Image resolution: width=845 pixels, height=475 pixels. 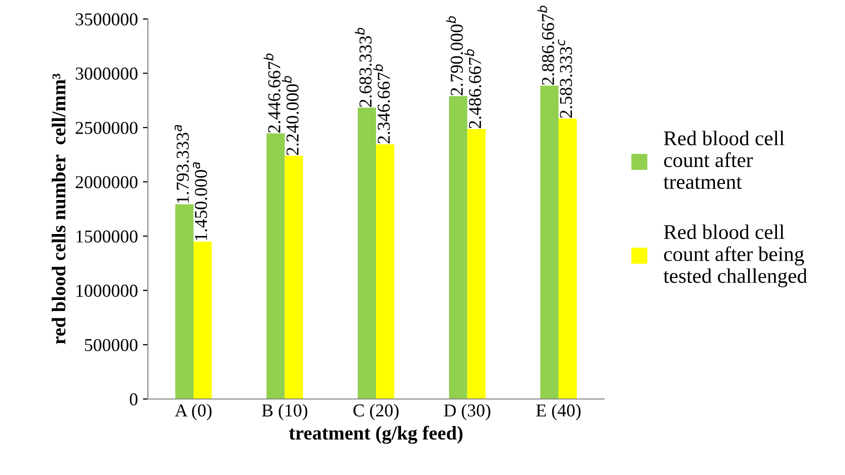 I want to click on data-label: 2.790.000$^{b}$, so click(x=454, y=56).